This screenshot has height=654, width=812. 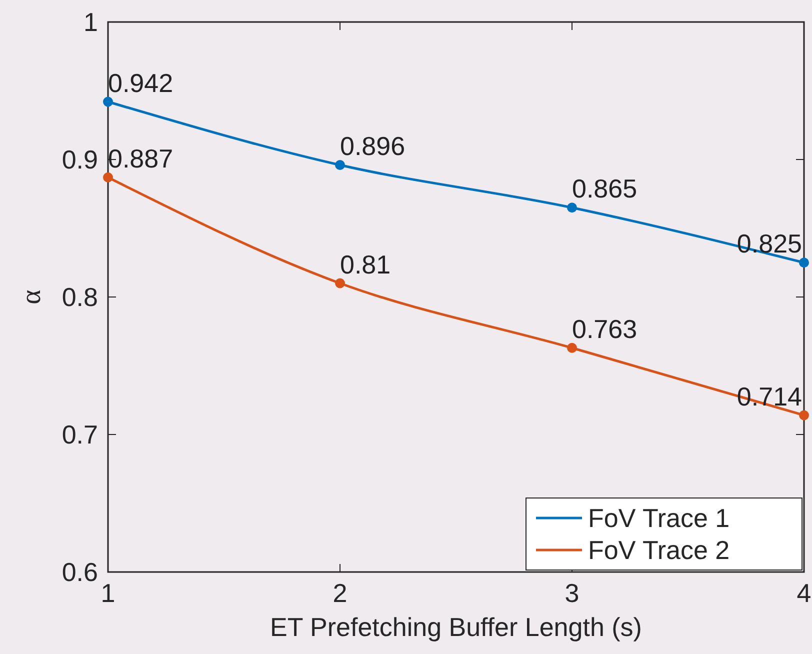 What do you see at coordinates (80, 435) in the screenshot?
I see `y-tick-label: 0.7` at bounding box center [80, 435].